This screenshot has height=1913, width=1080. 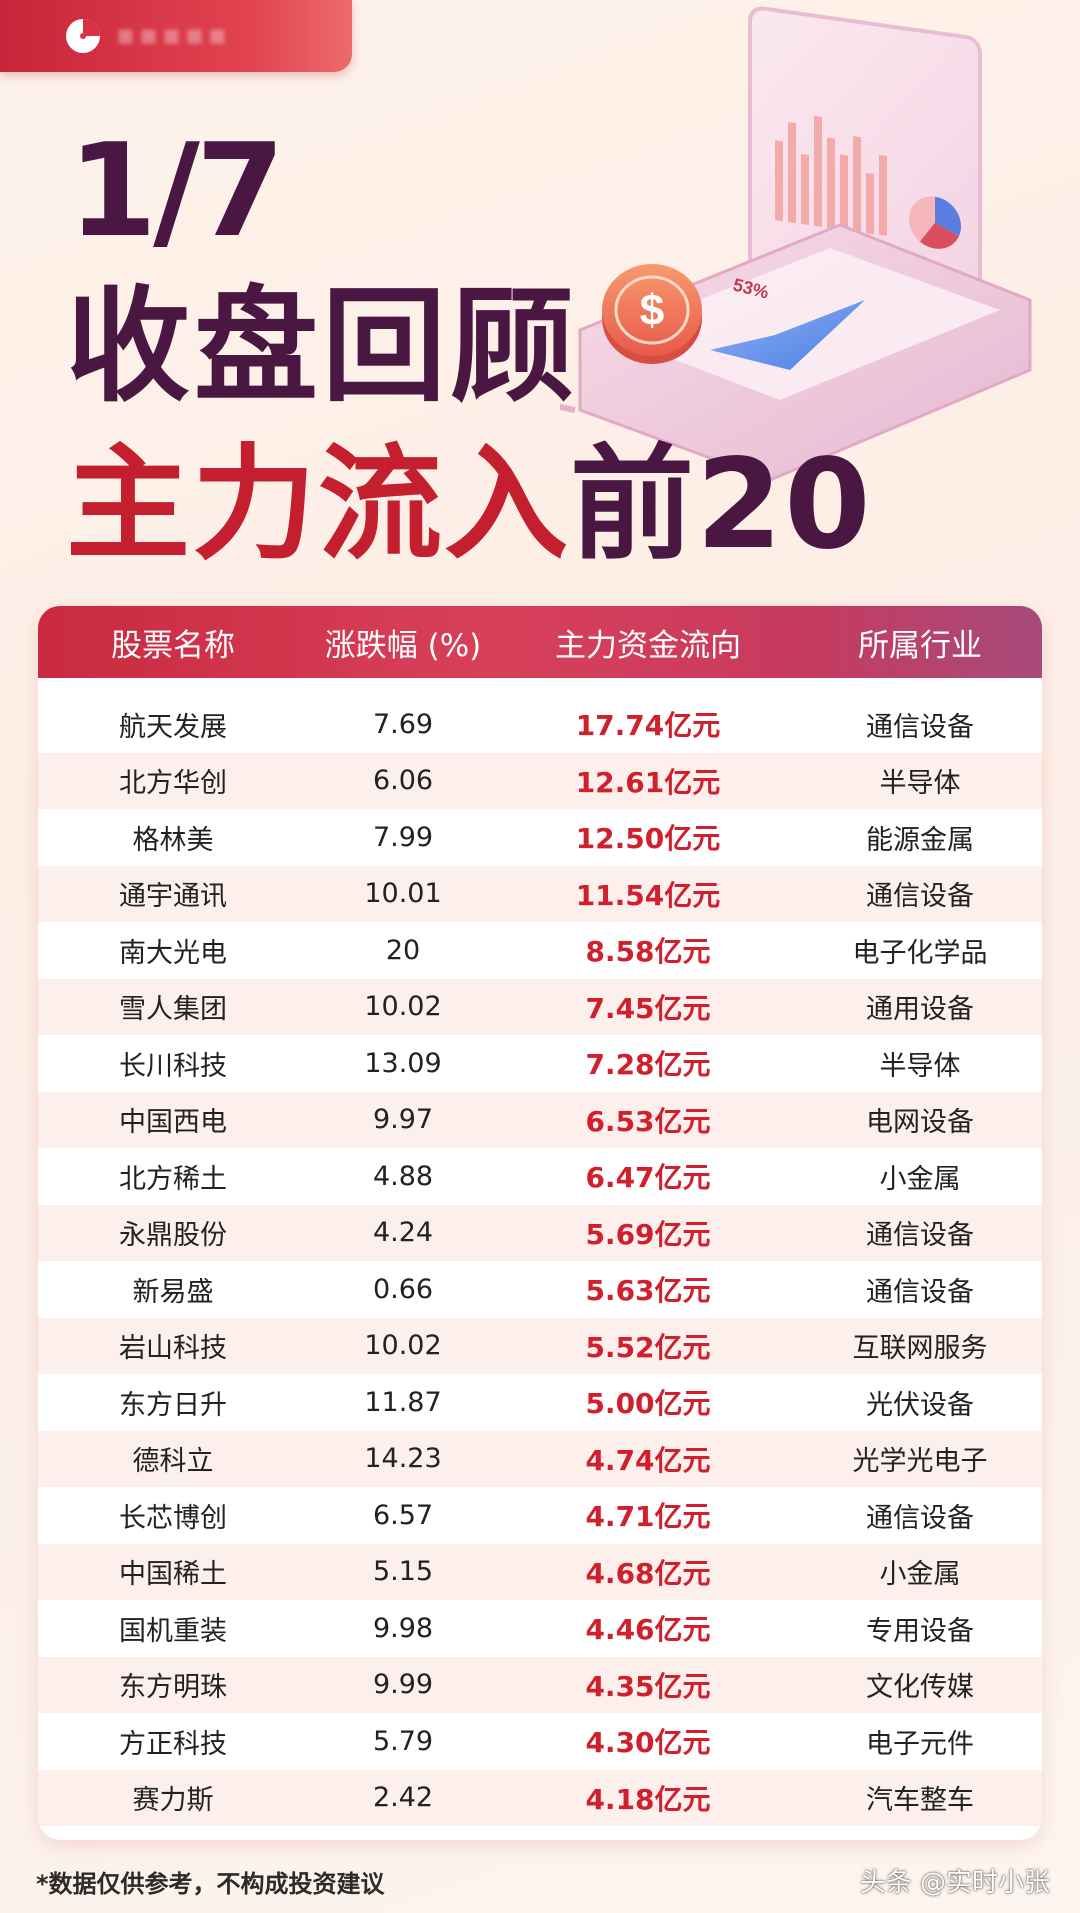 I want to click on badge-blurred-text: ▪▪▪▪▪, so click(x=173, y=34).